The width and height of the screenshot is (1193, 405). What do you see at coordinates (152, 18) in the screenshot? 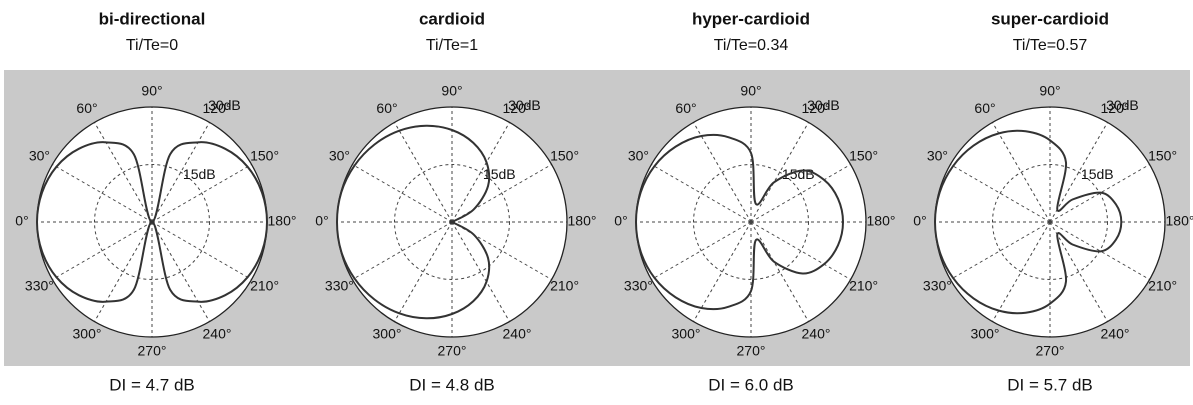
I see `chart-title: bi-directional` at bounding box center [152, 18].